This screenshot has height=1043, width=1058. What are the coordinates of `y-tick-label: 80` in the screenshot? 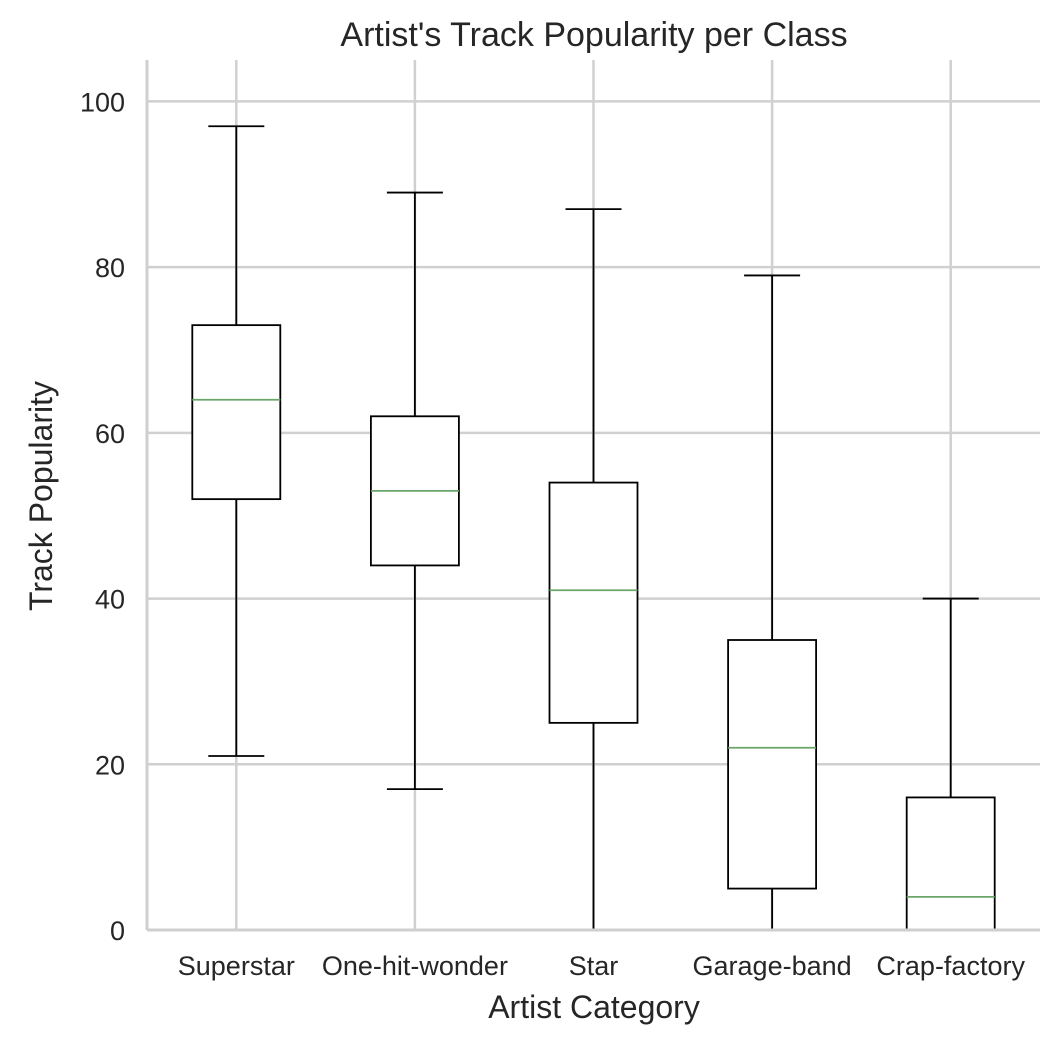 It's located at (110, 268).